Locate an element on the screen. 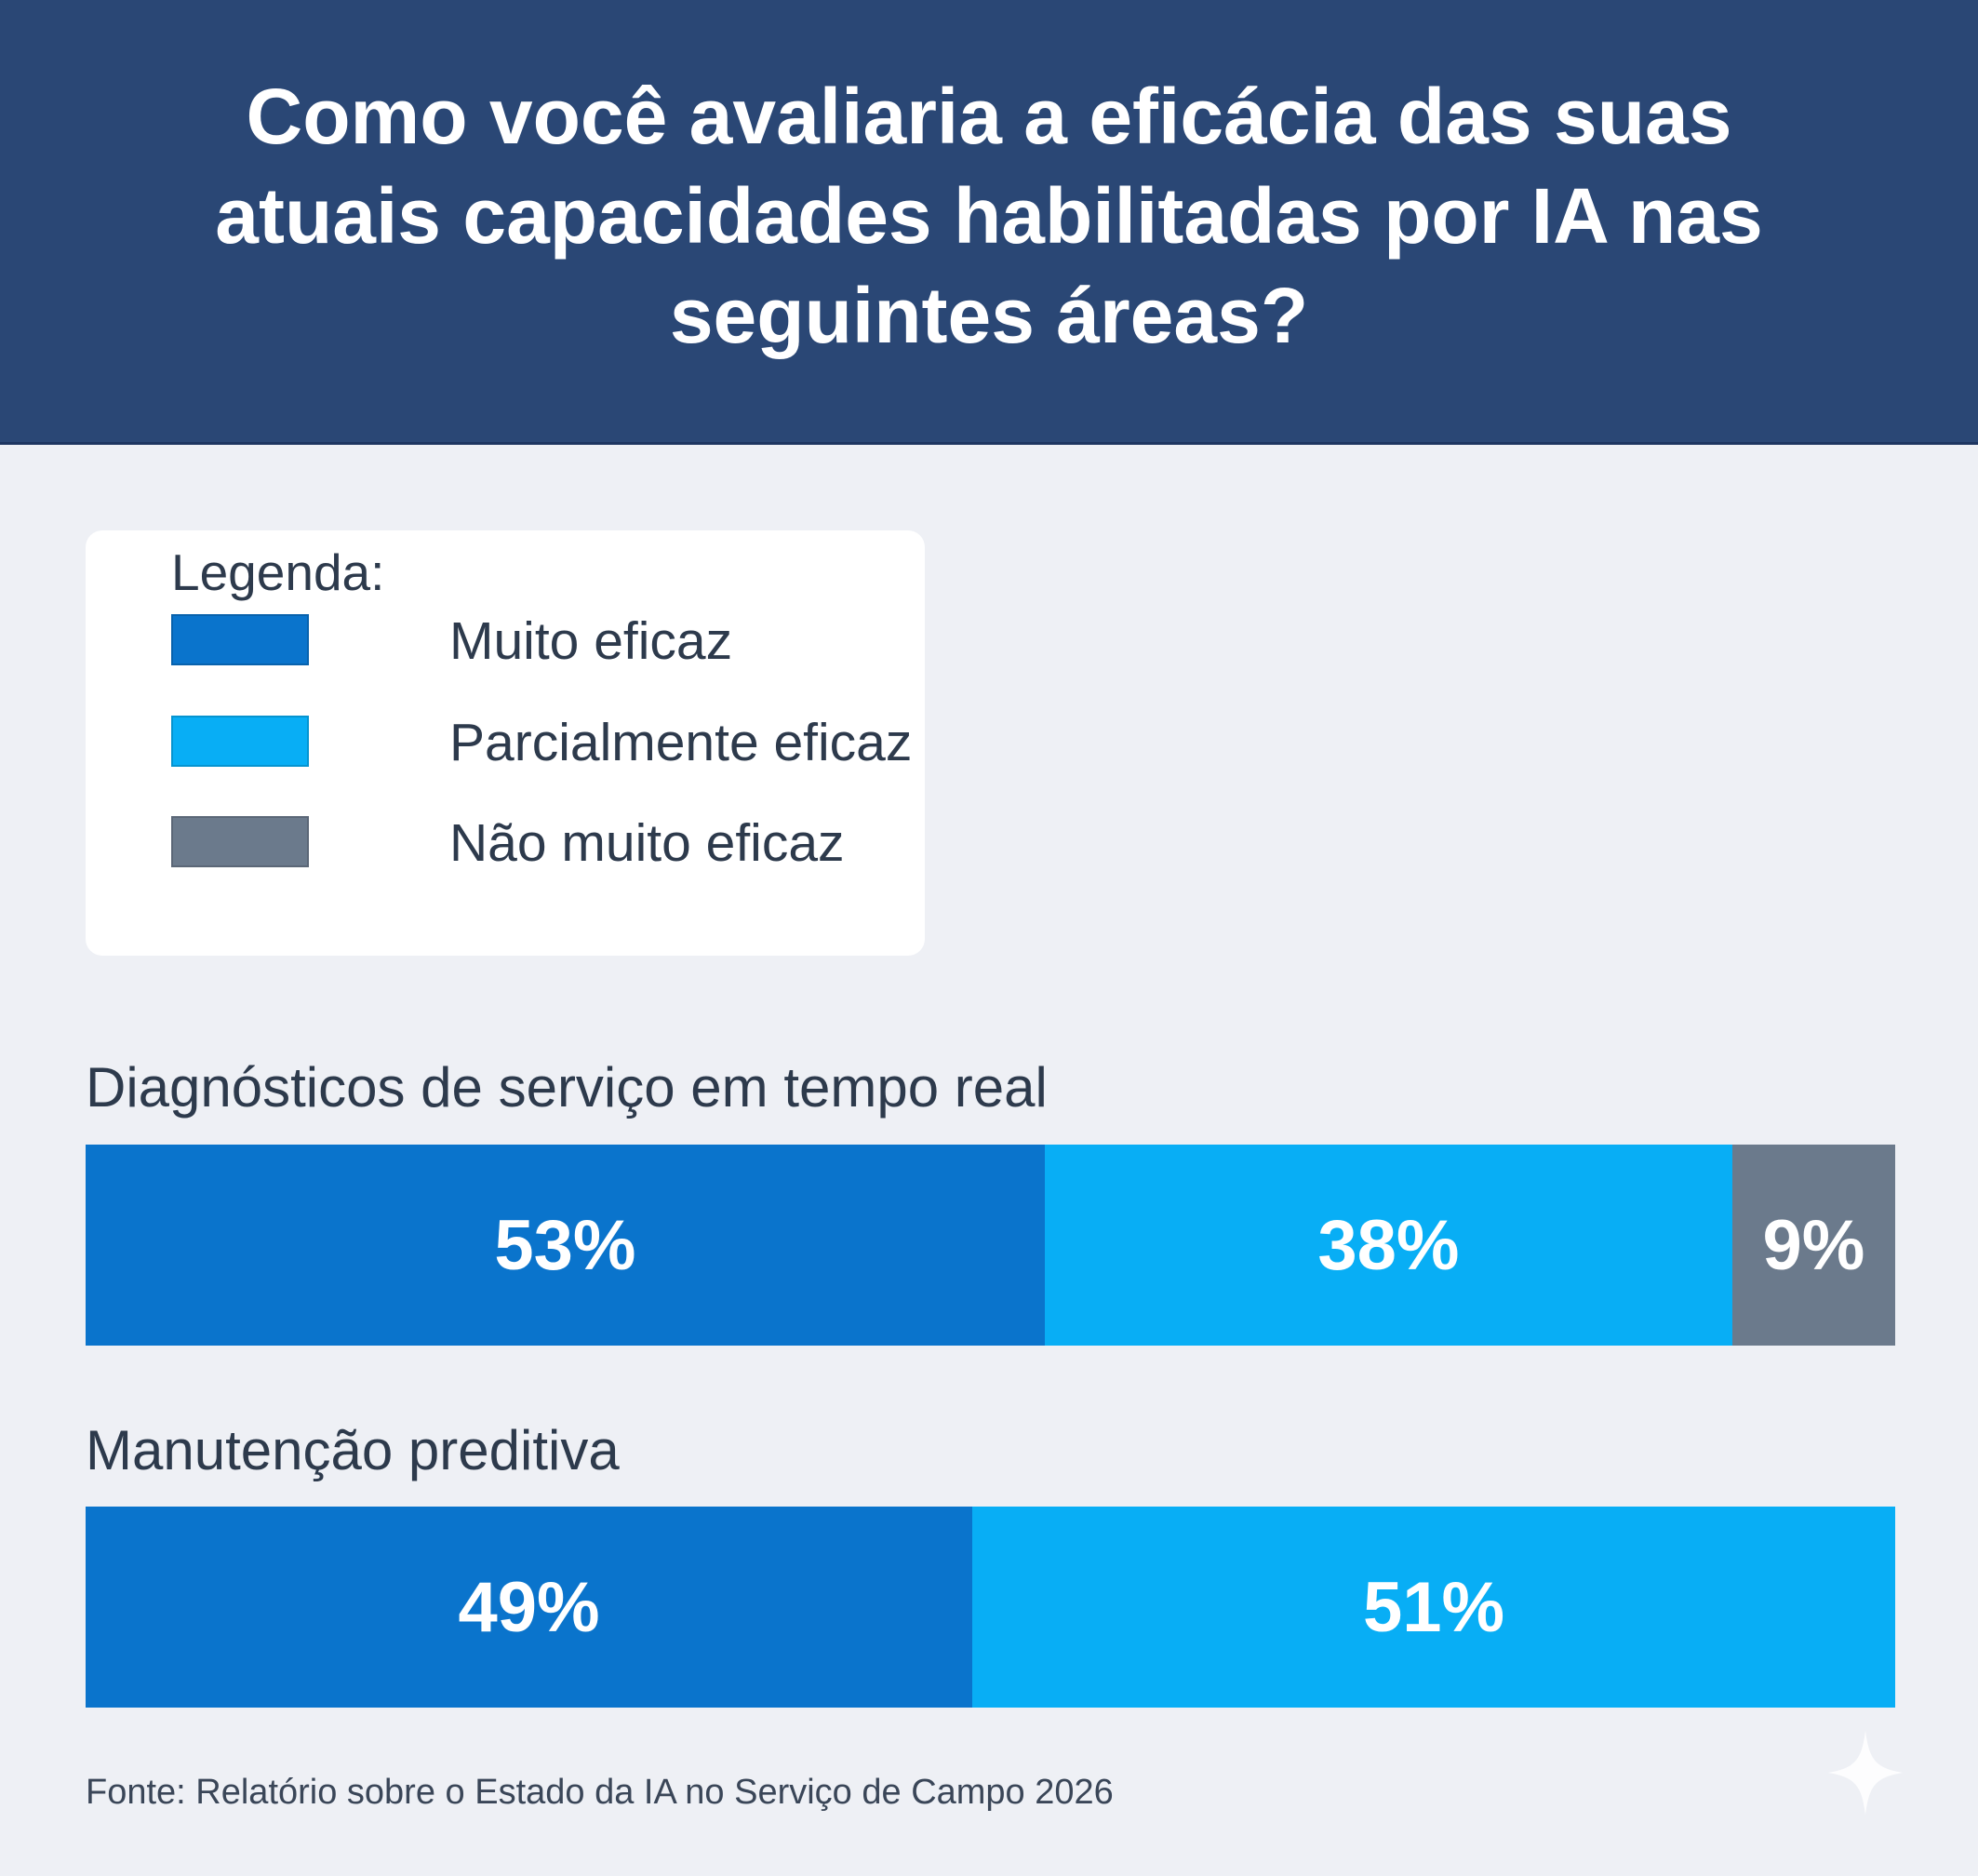 This screenshot has width=1978, height=1876. stacked-bar: 53% 38% 9% is located at coordinates (990, 1245).